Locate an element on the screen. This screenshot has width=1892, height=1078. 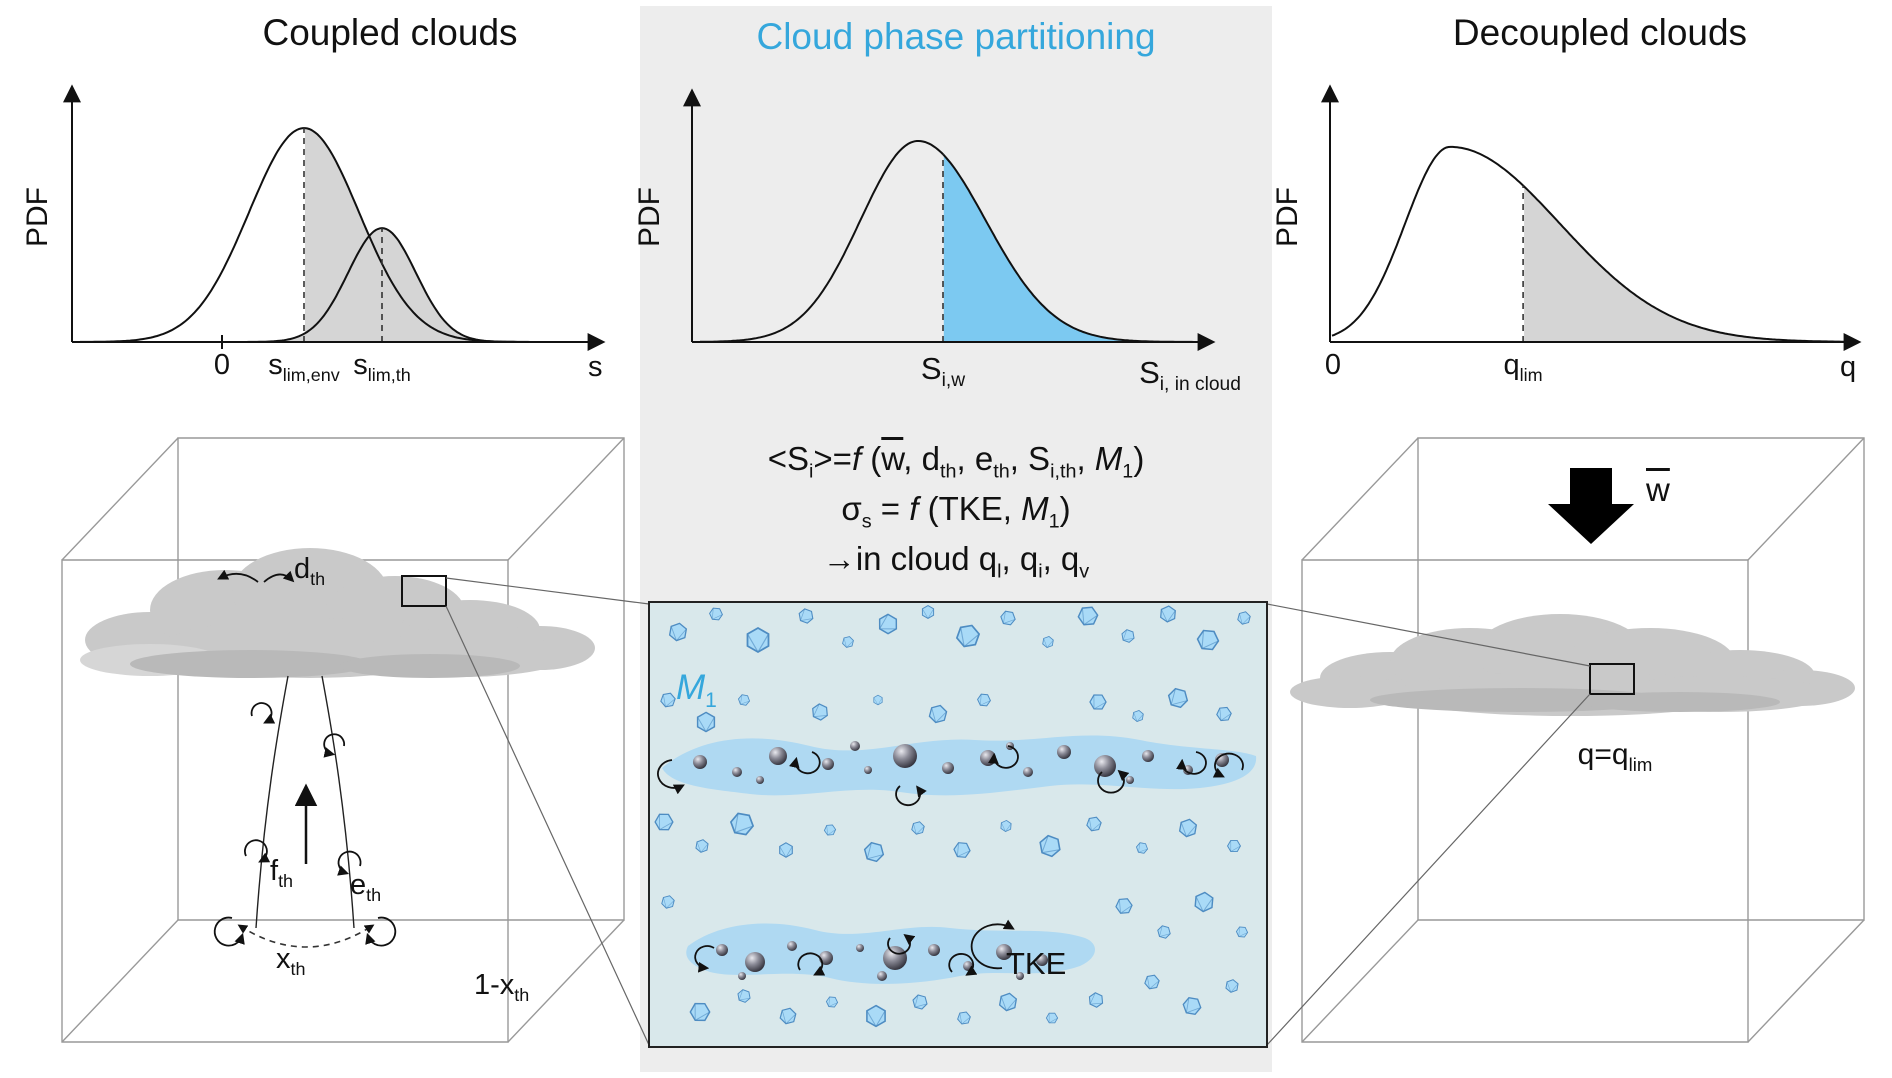
m1-base: M is located at coordinates (691, 687).